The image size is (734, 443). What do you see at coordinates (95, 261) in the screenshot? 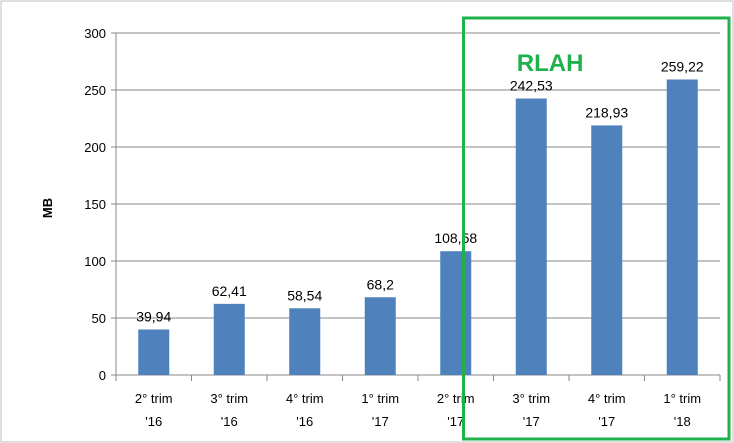
I see `y-tick-label: 100` at bounding box center [95, 261].